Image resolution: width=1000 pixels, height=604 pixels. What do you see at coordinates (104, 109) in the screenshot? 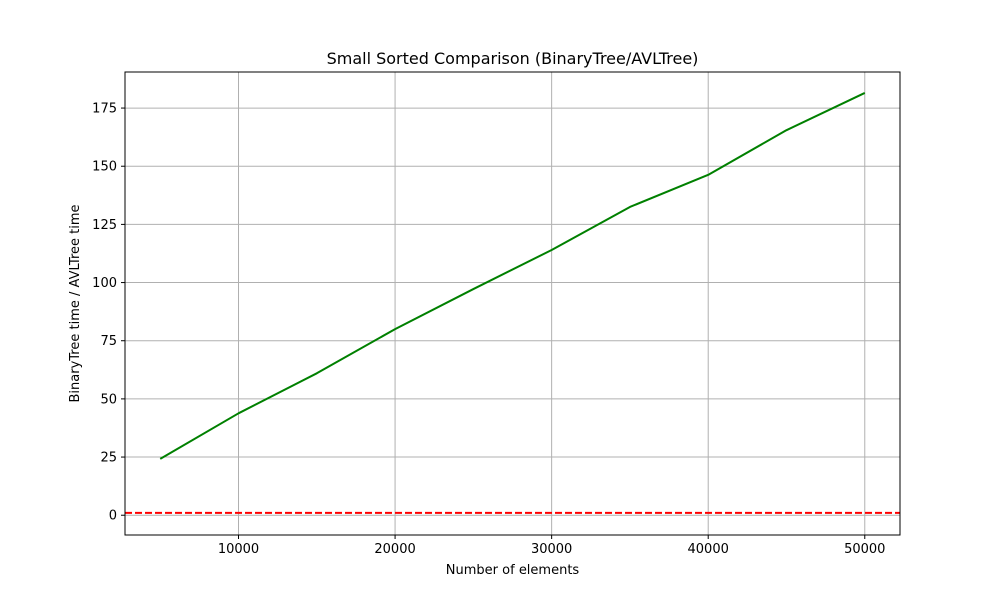
I see `y-tick-label: 175` at bounding box center [104, 109].